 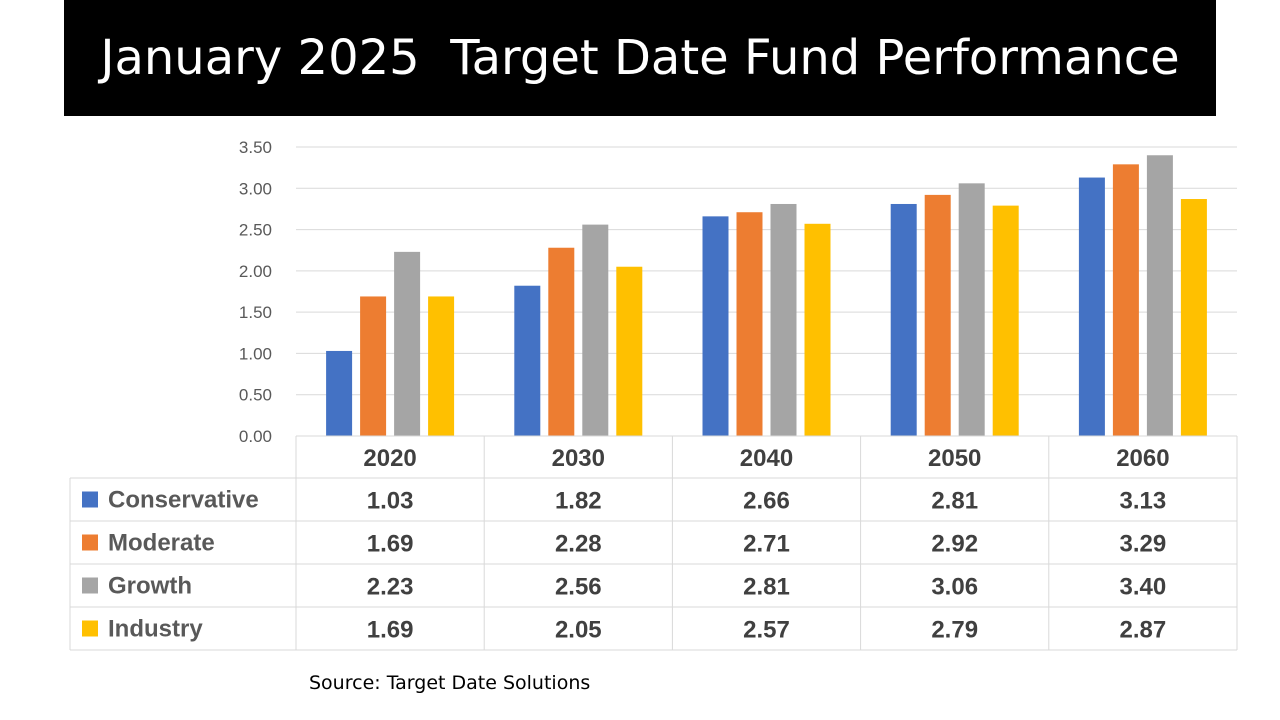 I want to click on legend-label-industry: Industry, so click(x=155, y=629).